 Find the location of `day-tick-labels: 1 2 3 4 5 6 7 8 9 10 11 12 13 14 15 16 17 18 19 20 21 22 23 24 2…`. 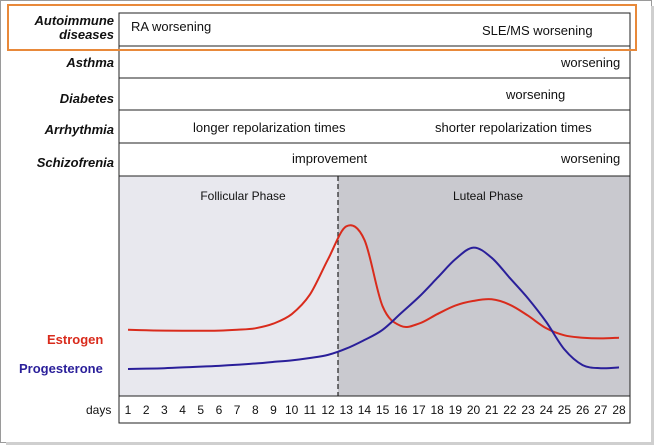

day-tick-labels: 1 2 3 4 5 6 7 8 9 10 11 12 13 14 15 16 17 18 19 20 21 22 23 24 2… is located at coordinates (375, 410).